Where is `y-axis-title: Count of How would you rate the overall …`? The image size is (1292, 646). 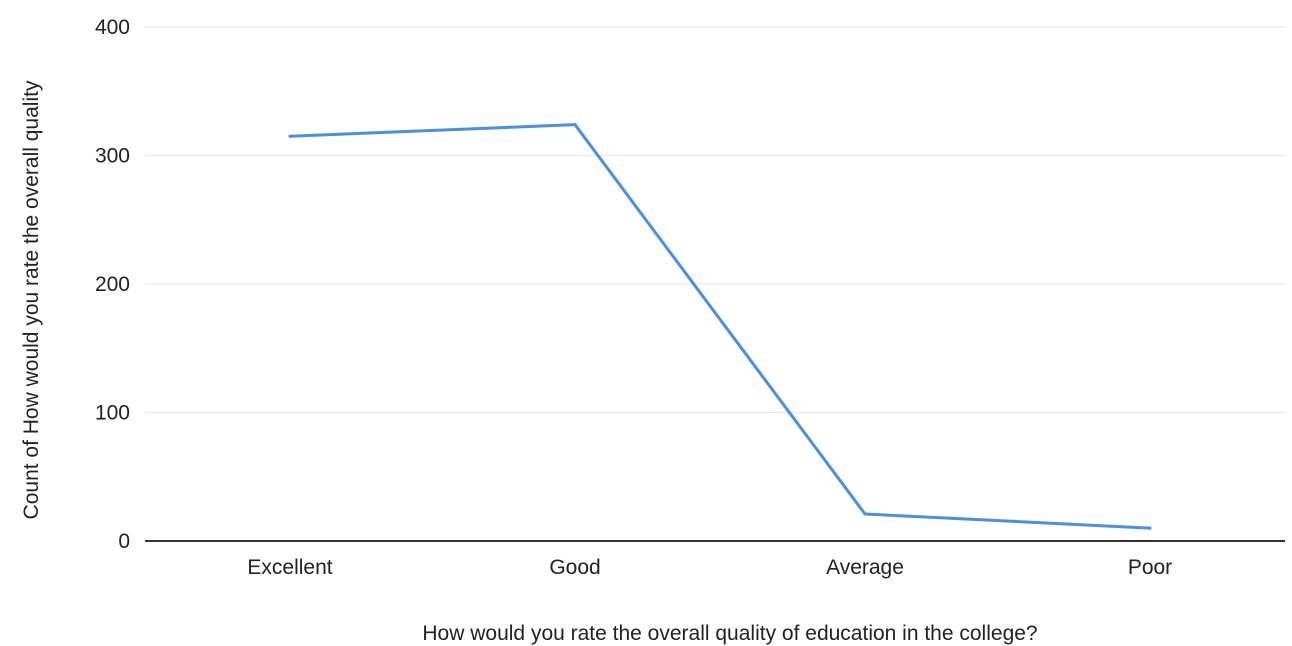
y-axis-title: Count of How would you rate the overall … is located at coordinates (31, 299).